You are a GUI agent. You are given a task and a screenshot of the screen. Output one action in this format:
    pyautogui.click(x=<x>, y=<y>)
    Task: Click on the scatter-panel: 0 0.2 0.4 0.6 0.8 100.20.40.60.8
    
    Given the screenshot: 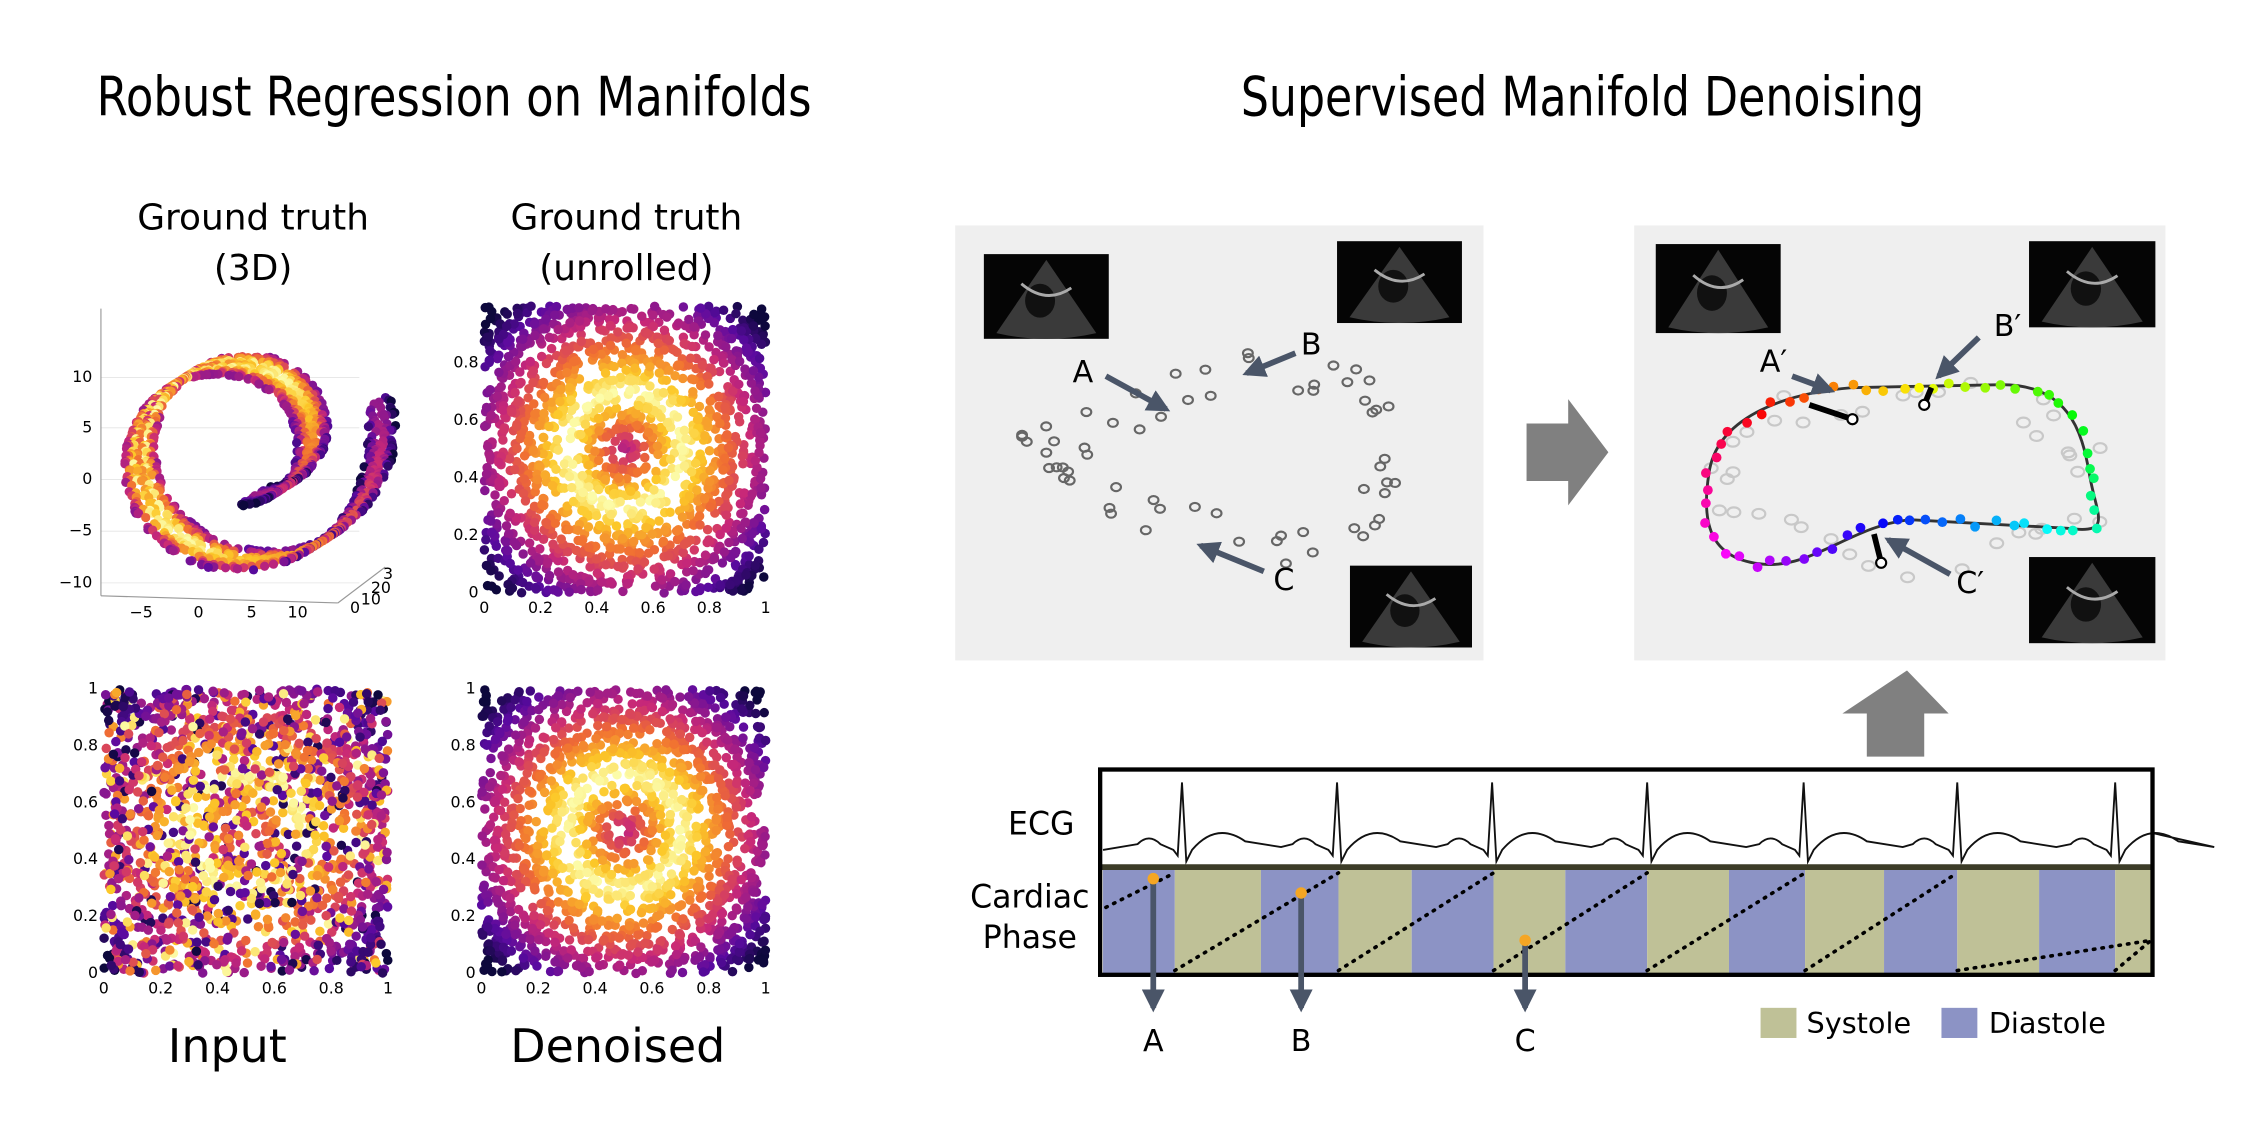 What is the action you would take?
    pyautogui.click(x=612, y=459)
    